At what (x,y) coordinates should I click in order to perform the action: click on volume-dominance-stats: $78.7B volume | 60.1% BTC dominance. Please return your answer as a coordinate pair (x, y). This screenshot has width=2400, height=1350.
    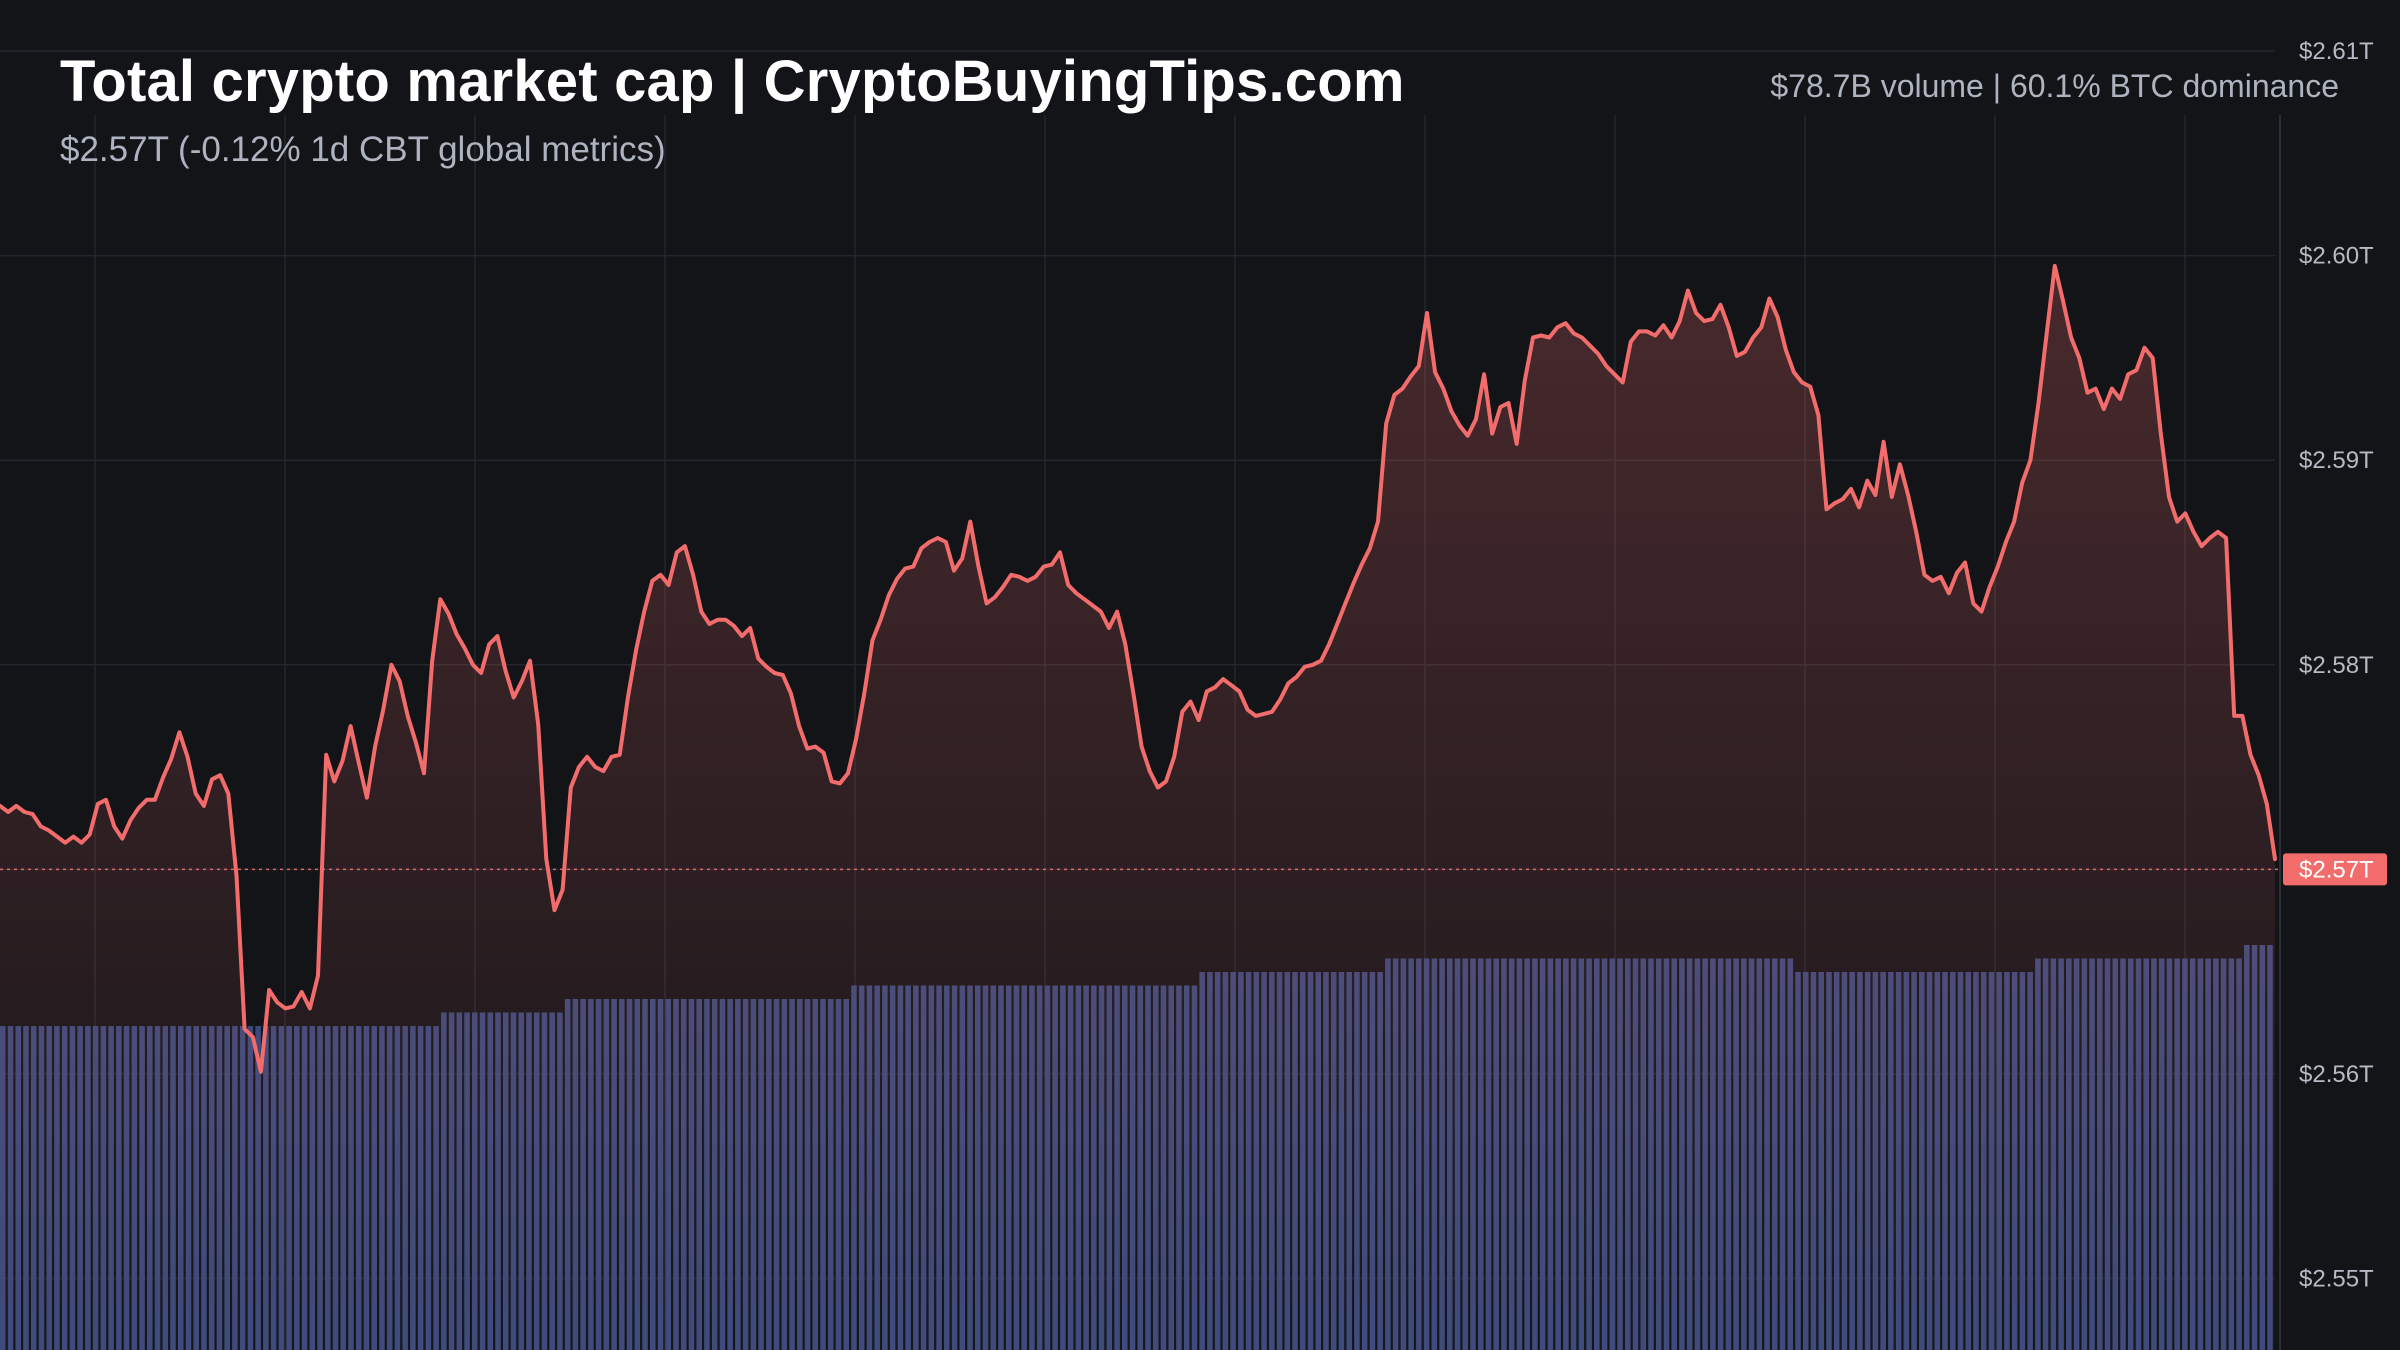
    Looking at the image, I should click on (2054, 86).